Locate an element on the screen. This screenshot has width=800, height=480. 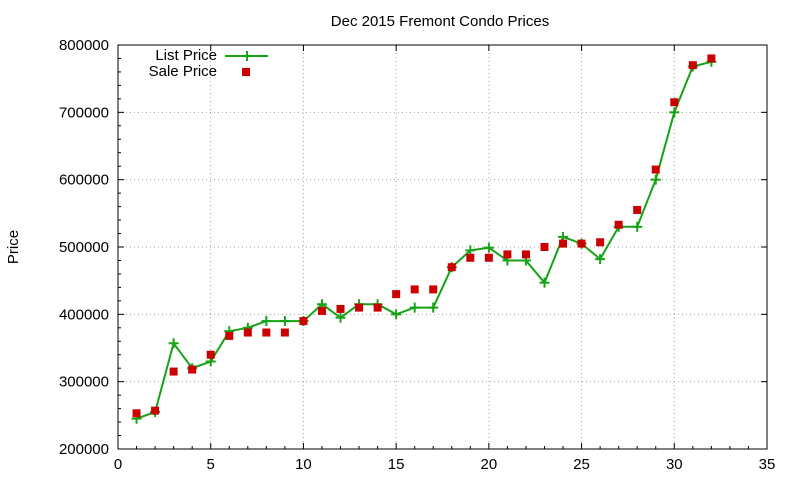
y-tick-label: 400000 is located at coordinates (84, 314).